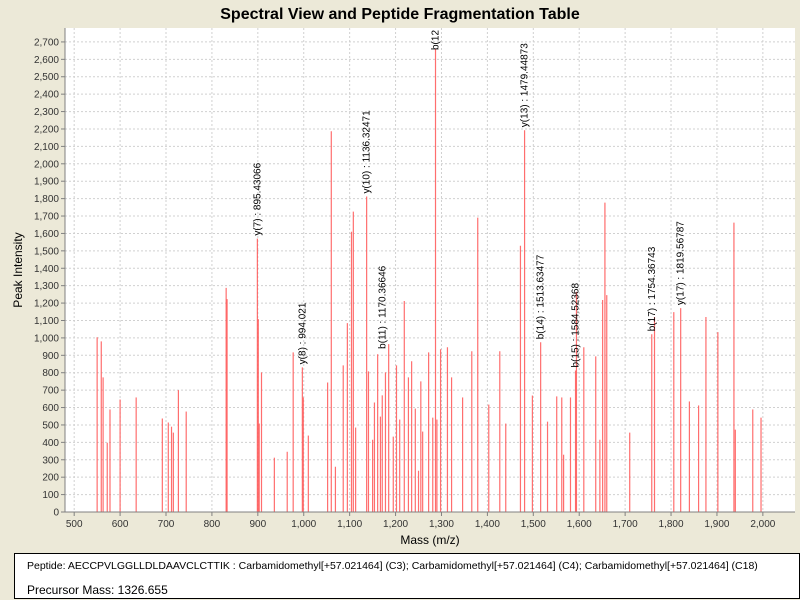 This screenshot has width=800, height=600. I want to click on peak-annotation: b(14) : 1513.63477, so click(541, 296).